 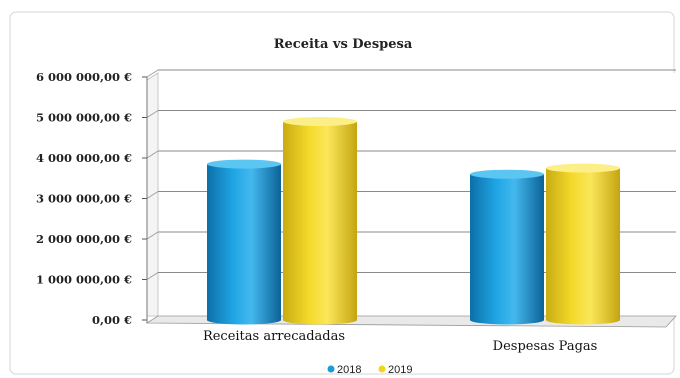 I want to click on y-tick-label: 5 000 000,00 €, so click(x=84, y=118).